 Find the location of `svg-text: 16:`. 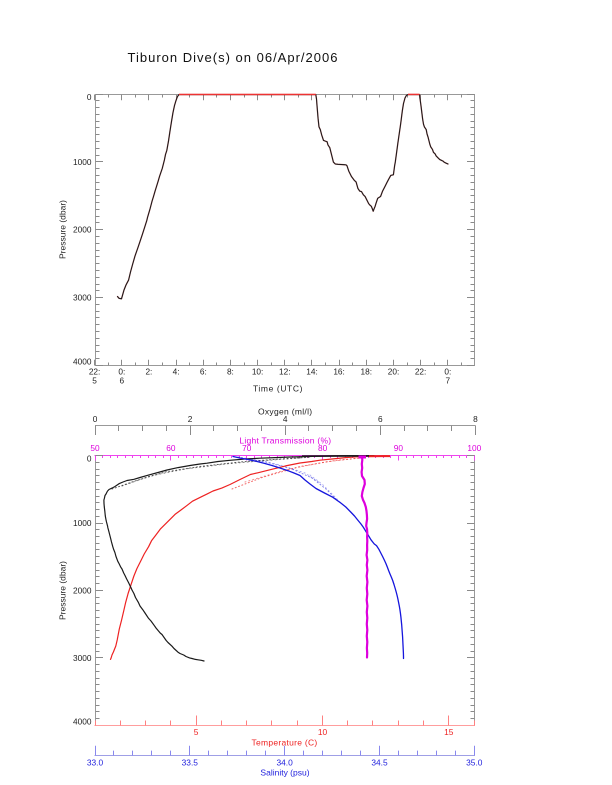

svg-text: 16: is located at coordinates (339, 371).